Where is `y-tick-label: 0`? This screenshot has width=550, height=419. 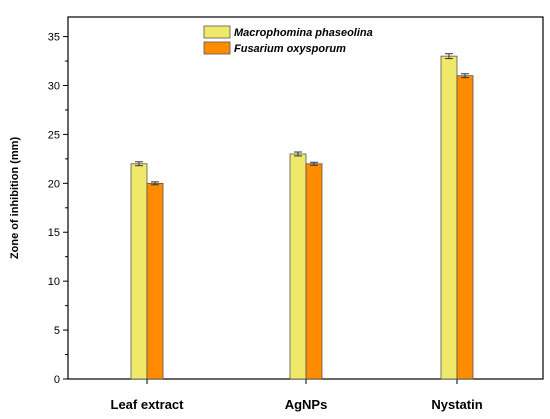
y-tick-label: 0 is located at coordinates (57, 380).